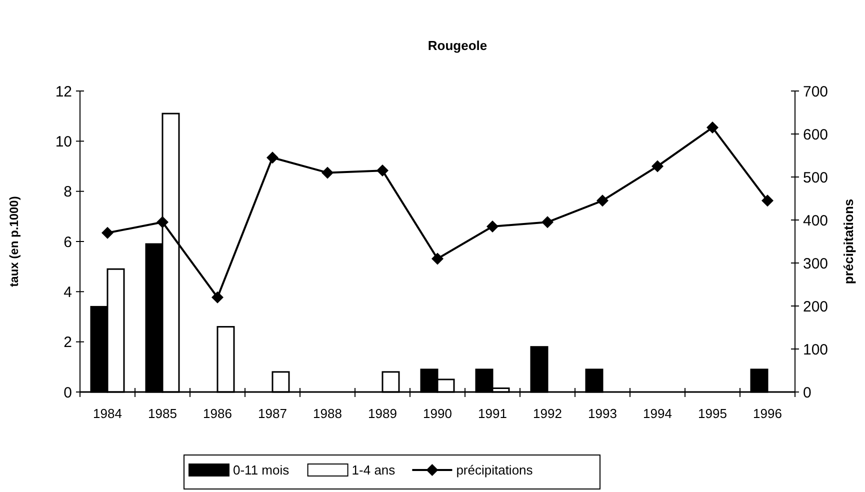 This screenshot has height=492, width=865. Describe the element at coordinates (848, 241) in the screenshot. I see `y2-axis-title: précipitations` at that location.